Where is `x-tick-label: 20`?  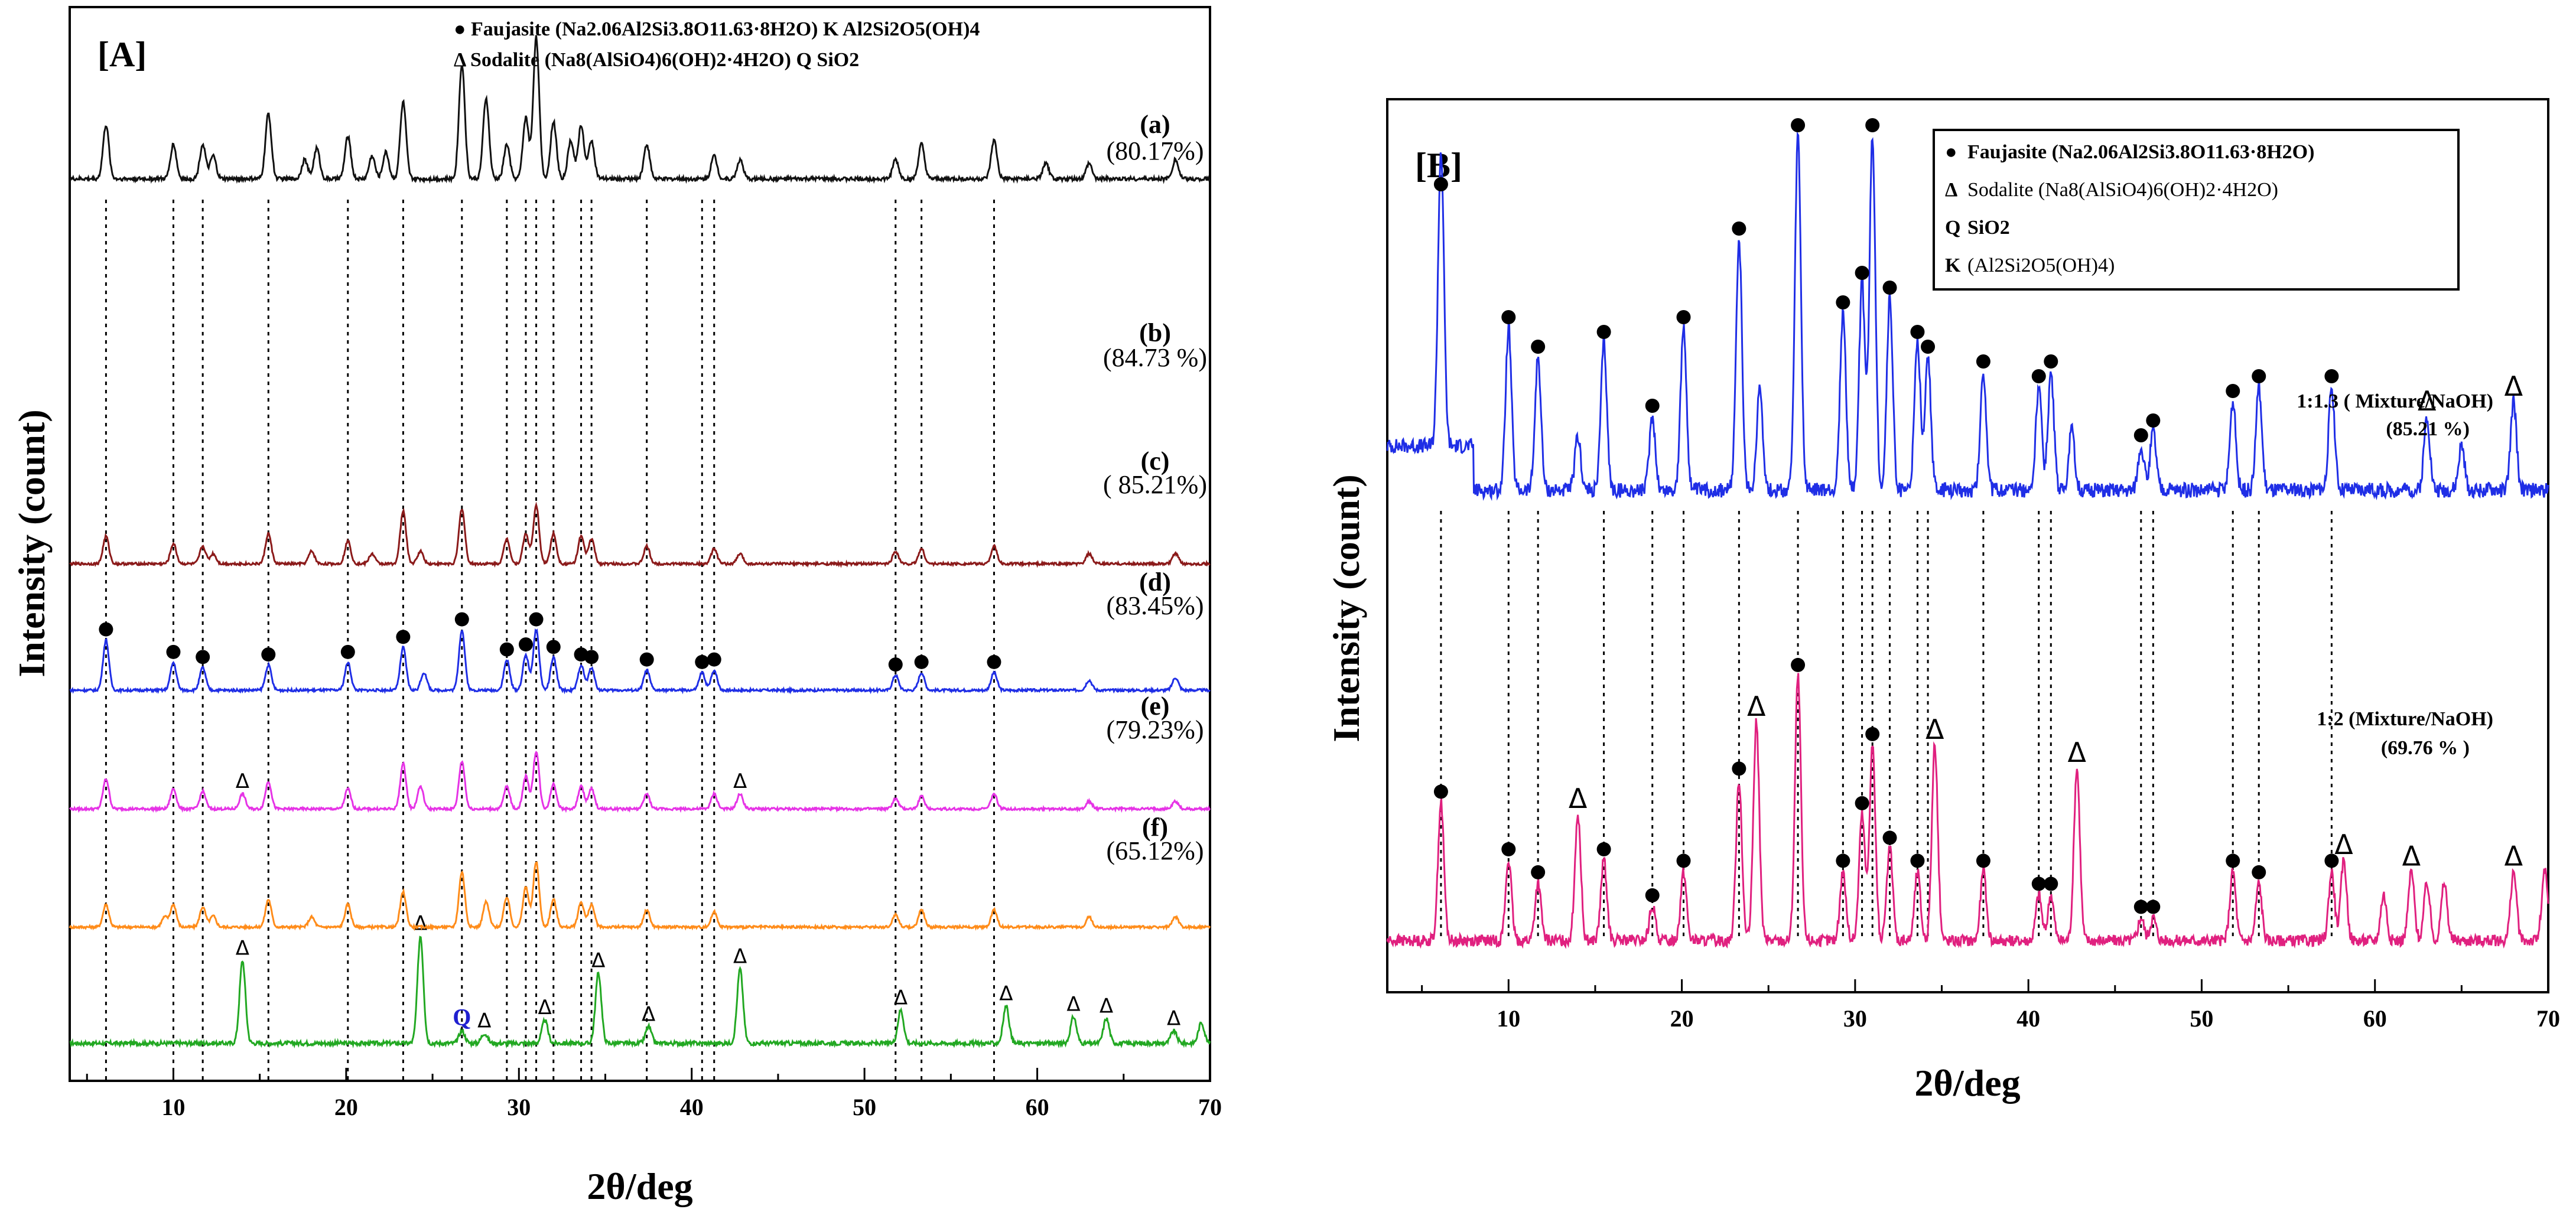
x-tick-label: 20 is located at coordinates (346, 1107).